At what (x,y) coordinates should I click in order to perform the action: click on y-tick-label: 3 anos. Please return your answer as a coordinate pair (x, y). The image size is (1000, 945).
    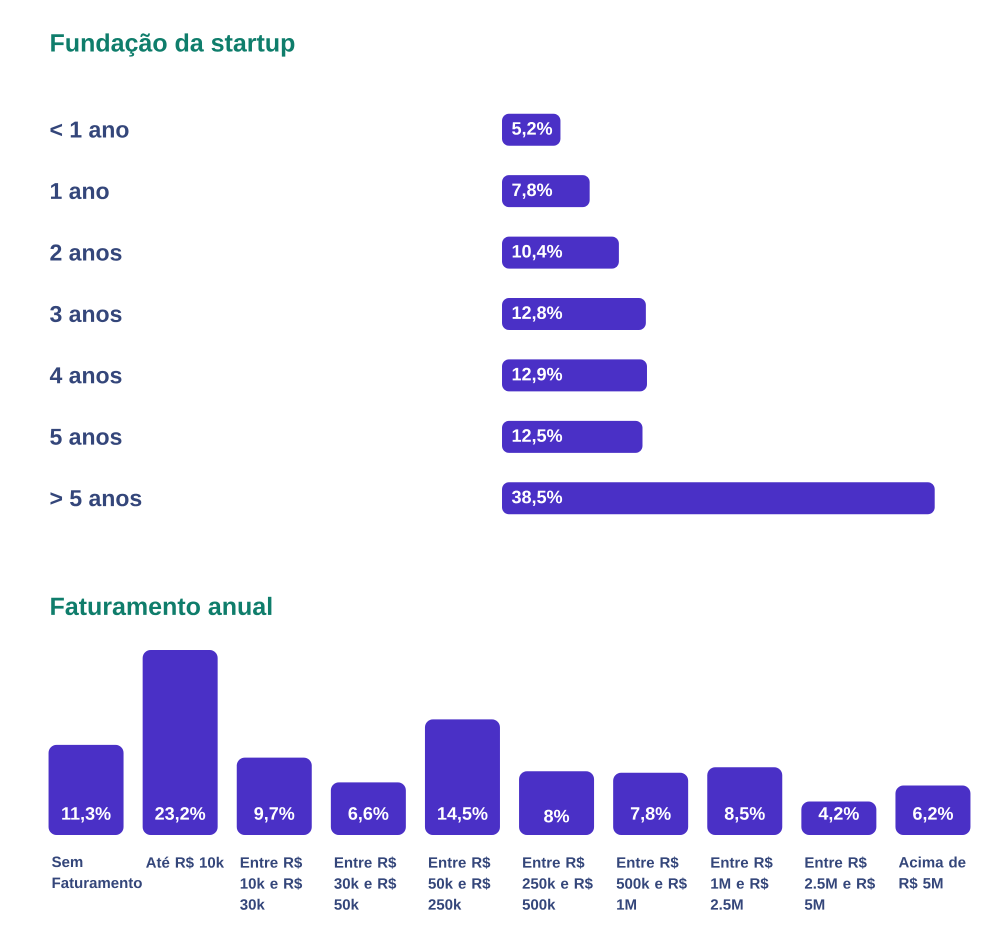
    Looking at the image, I should click on (86, 314).